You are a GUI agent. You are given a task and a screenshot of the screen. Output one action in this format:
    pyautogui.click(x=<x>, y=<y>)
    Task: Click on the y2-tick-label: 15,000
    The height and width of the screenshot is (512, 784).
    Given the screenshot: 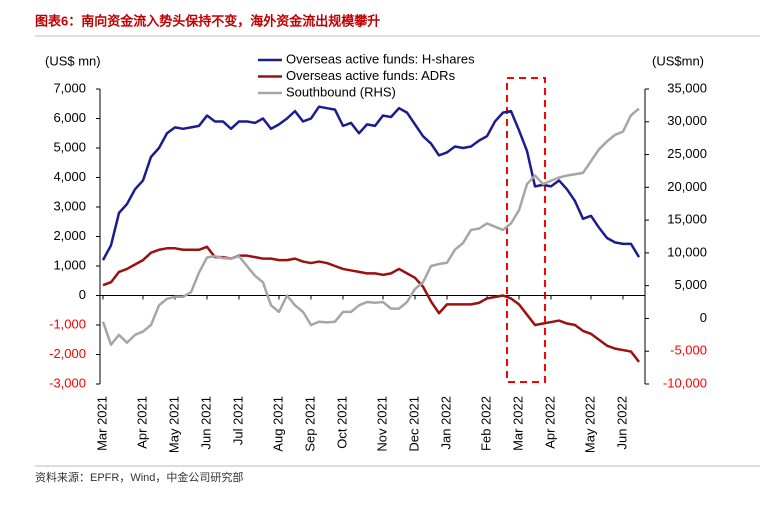 What is the action you would take?
    pyautogui.click(x=687, y=219)
    